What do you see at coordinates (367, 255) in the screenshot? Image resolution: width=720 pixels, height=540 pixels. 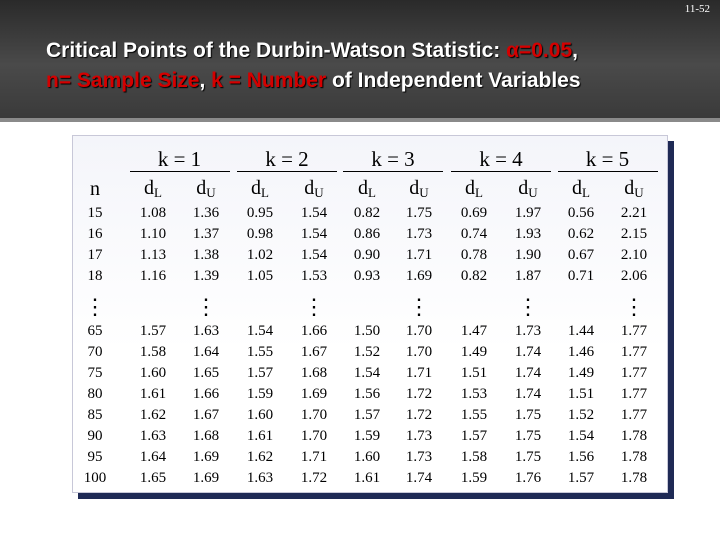 I see `critical-value: 0.90` at bounding box center [367, 255].